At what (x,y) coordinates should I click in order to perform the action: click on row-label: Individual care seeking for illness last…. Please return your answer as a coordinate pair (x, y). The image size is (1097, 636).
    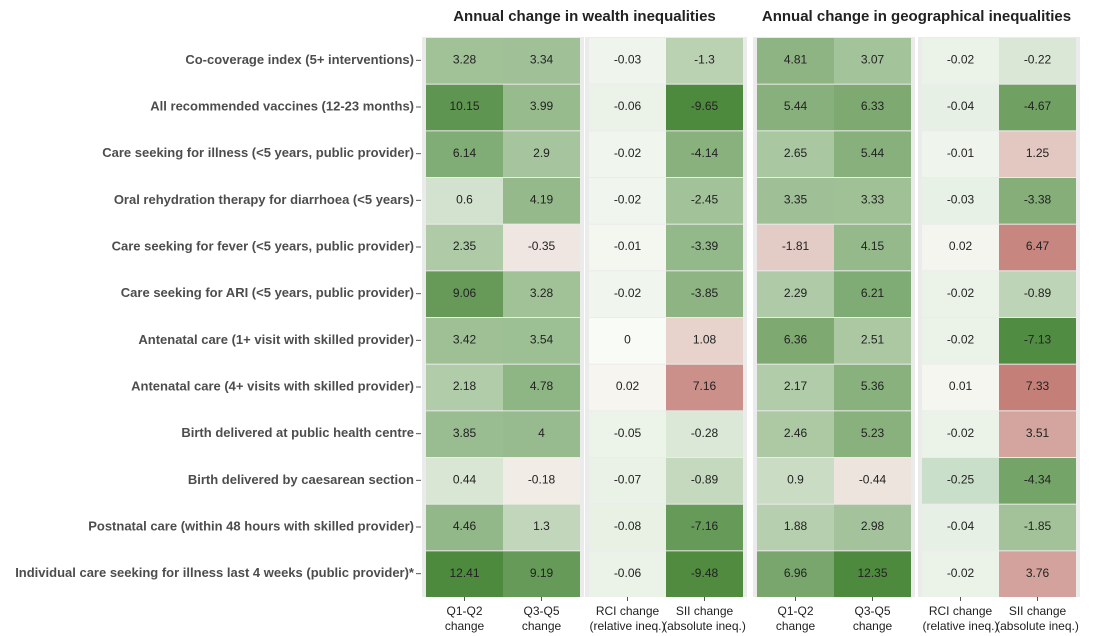
    Looking at the image, I should click on (215, 572).